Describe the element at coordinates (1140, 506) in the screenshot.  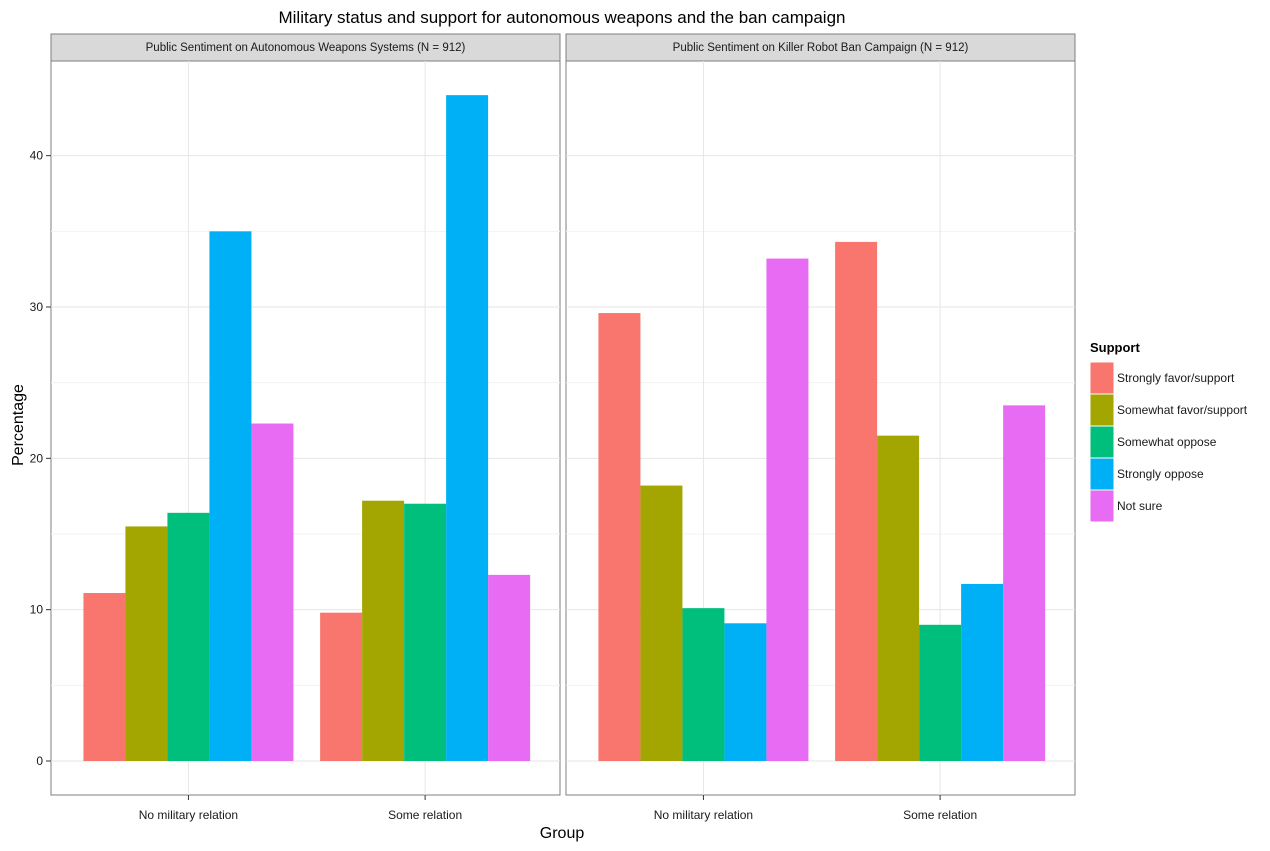
I see `legend-label: Not sure` at that location.